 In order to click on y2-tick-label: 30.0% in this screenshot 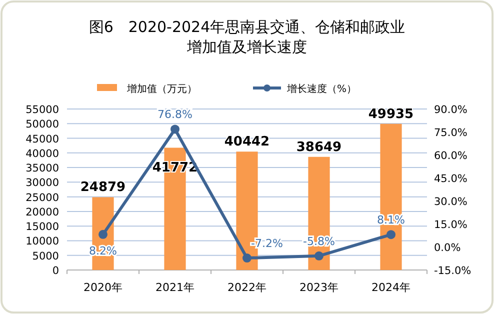, I will do `click(451, 202)`.